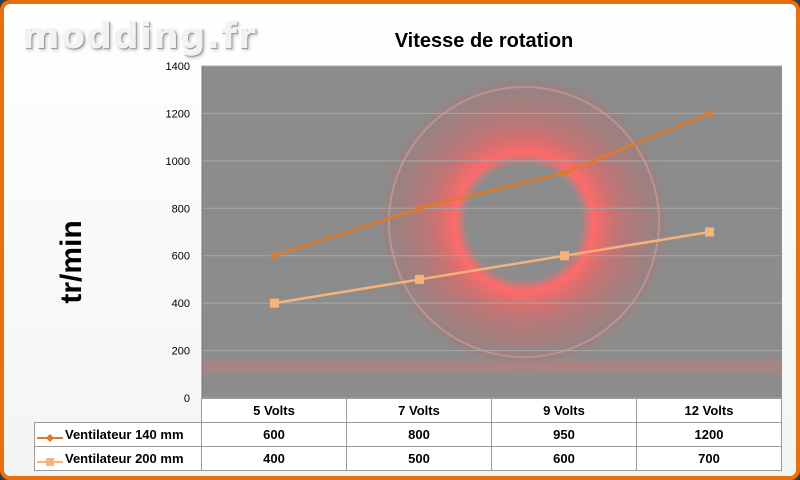 The width and height of the screenshot is (800, 480). I want to click on category-header: 12 Volts, so click(709, 410).